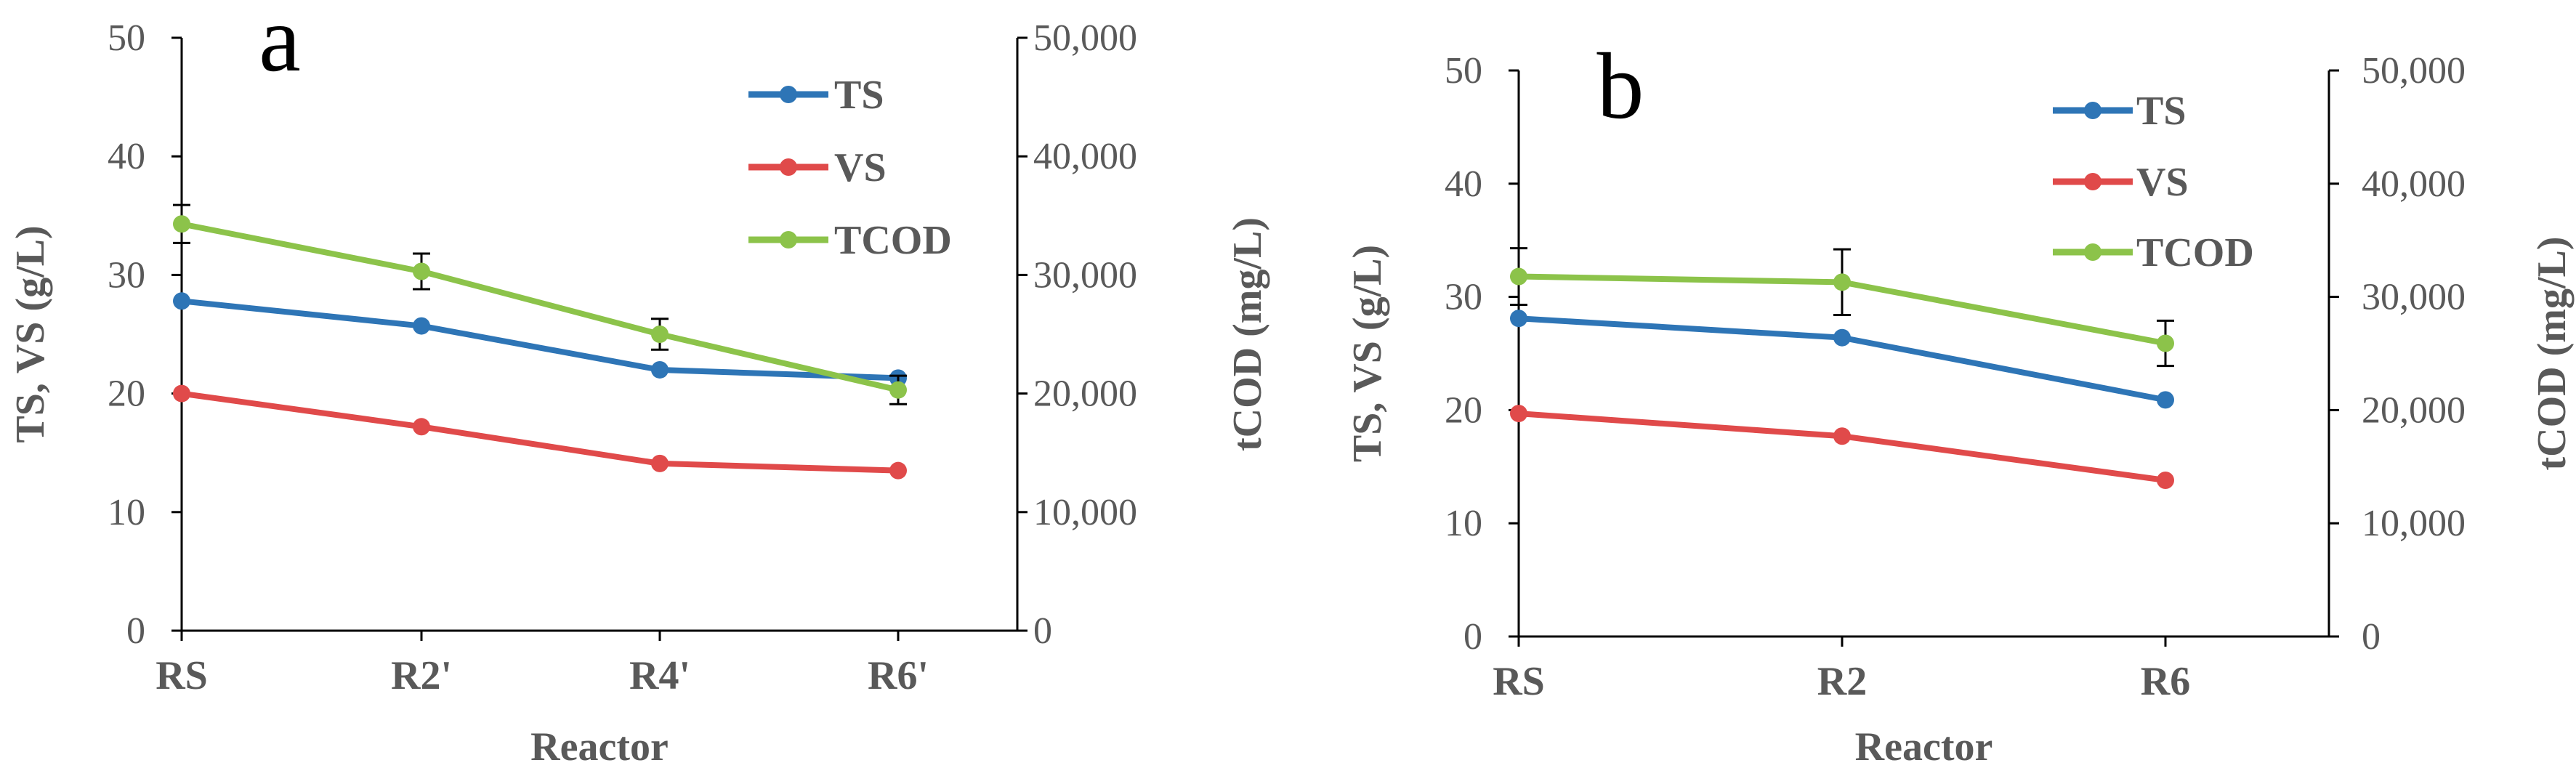 This screenshot has width=2576, height=776. I want to click on x-tick-label: R6, so click(2166, 681).